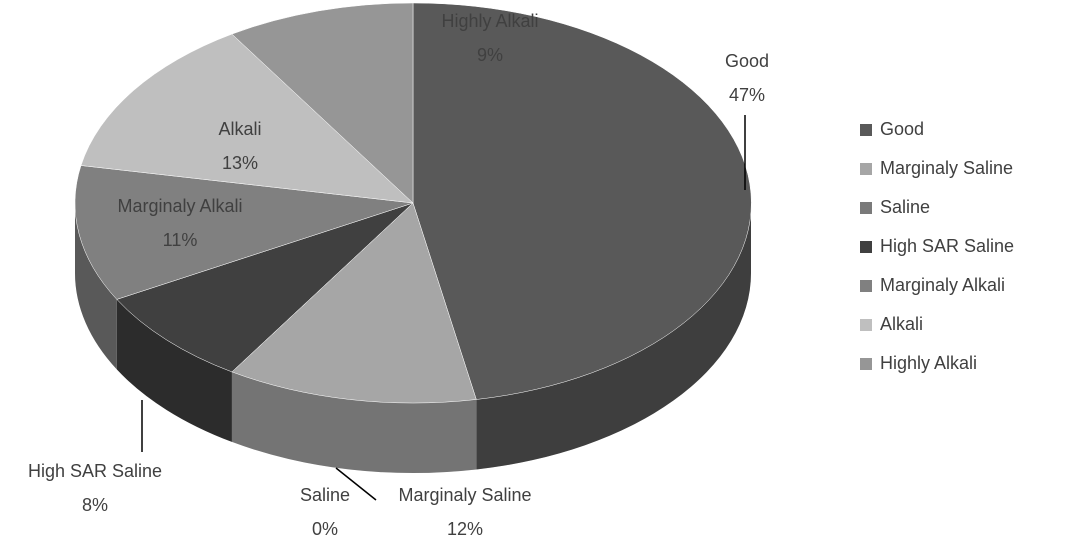 The width and height of the screenshot is (1067, 543). I want to click on data-label-name: Saline, so click(325, 495).